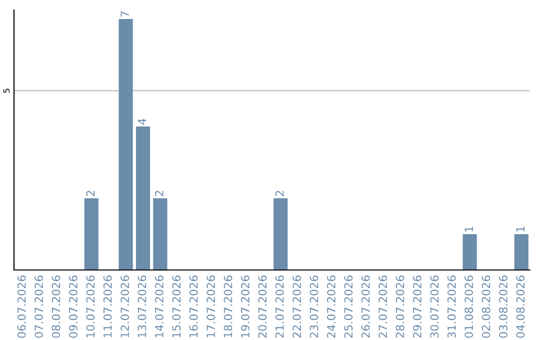  What do you see at coordinates (142, 307) in the screenshot?
I see `x-tick-label: 13.07.2026` at bounding box center [142, 307].